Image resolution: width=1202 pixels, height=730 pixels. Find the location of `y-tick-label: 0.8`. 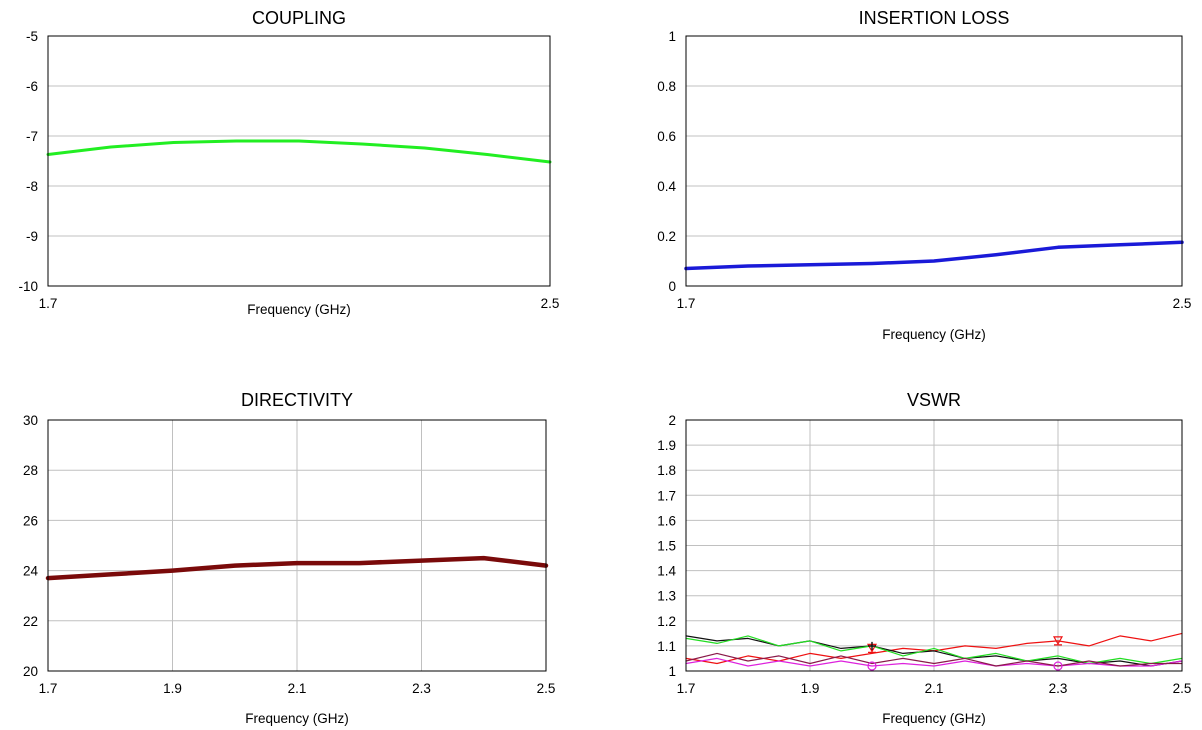

y-tick-label: 0.8 is located at coordinates (666, 86).